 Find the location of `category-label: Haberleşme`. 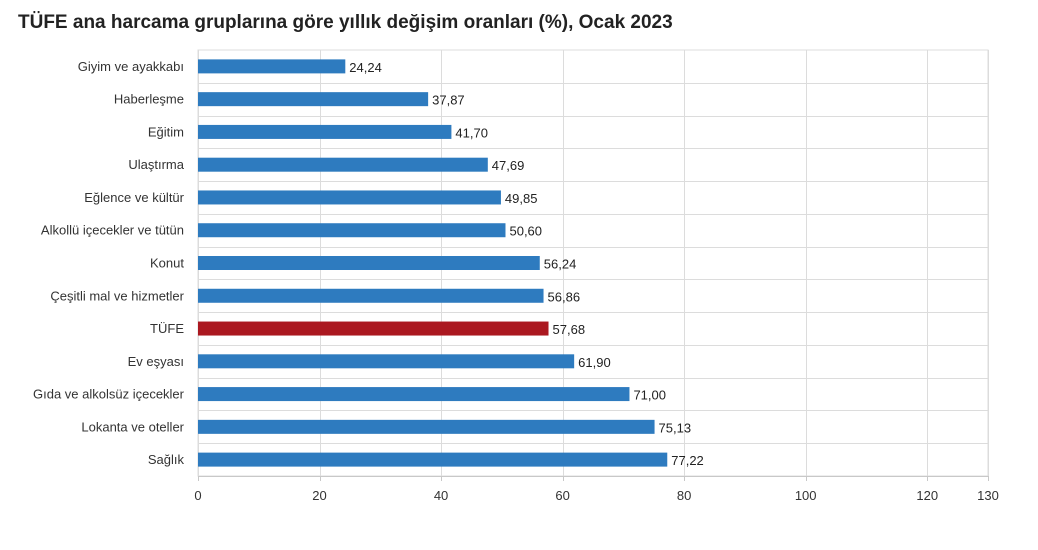

category-label: Haberleşme is located at coordinates (149, 99).